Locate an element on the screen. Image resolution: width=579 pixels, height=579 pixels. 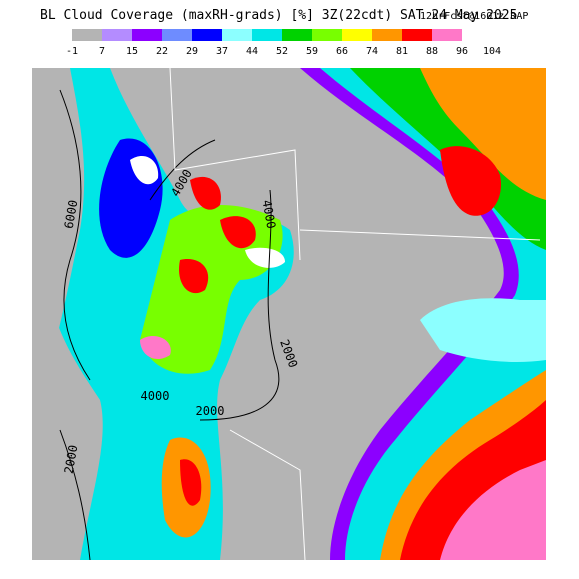
colorbar-label: 81 is located at coordinates (402, 51).